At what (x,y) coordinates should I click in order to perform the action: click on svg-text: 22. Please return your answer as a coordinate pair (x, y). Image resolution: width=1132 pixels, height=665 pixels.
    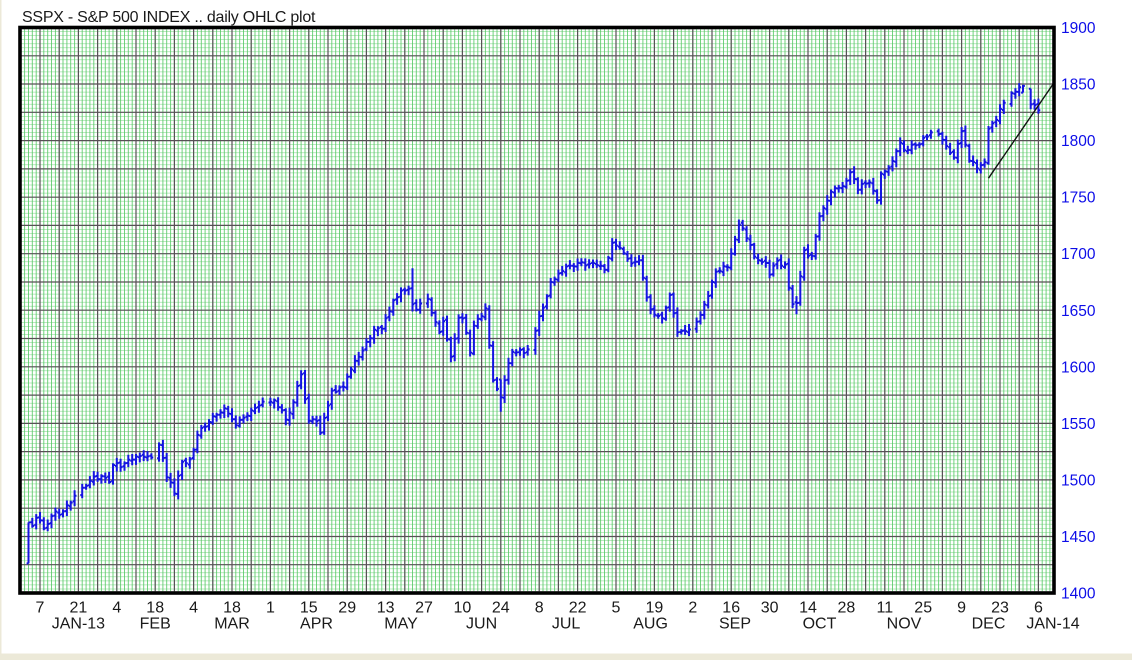
    Looking at the image, I should click on (578, 608).